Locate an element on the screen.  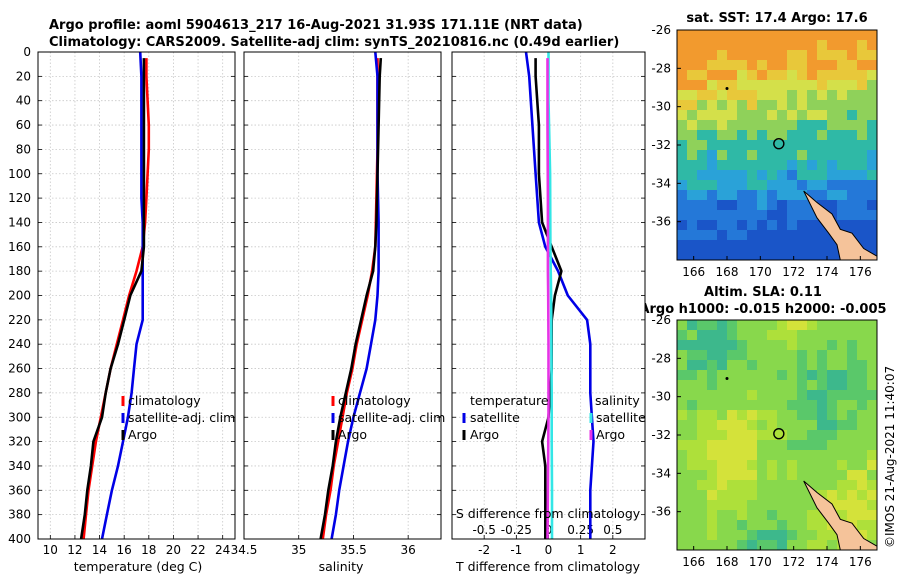
sla-map-title: Altim. SLA: 0.11 is located at coordinates (763, 292).